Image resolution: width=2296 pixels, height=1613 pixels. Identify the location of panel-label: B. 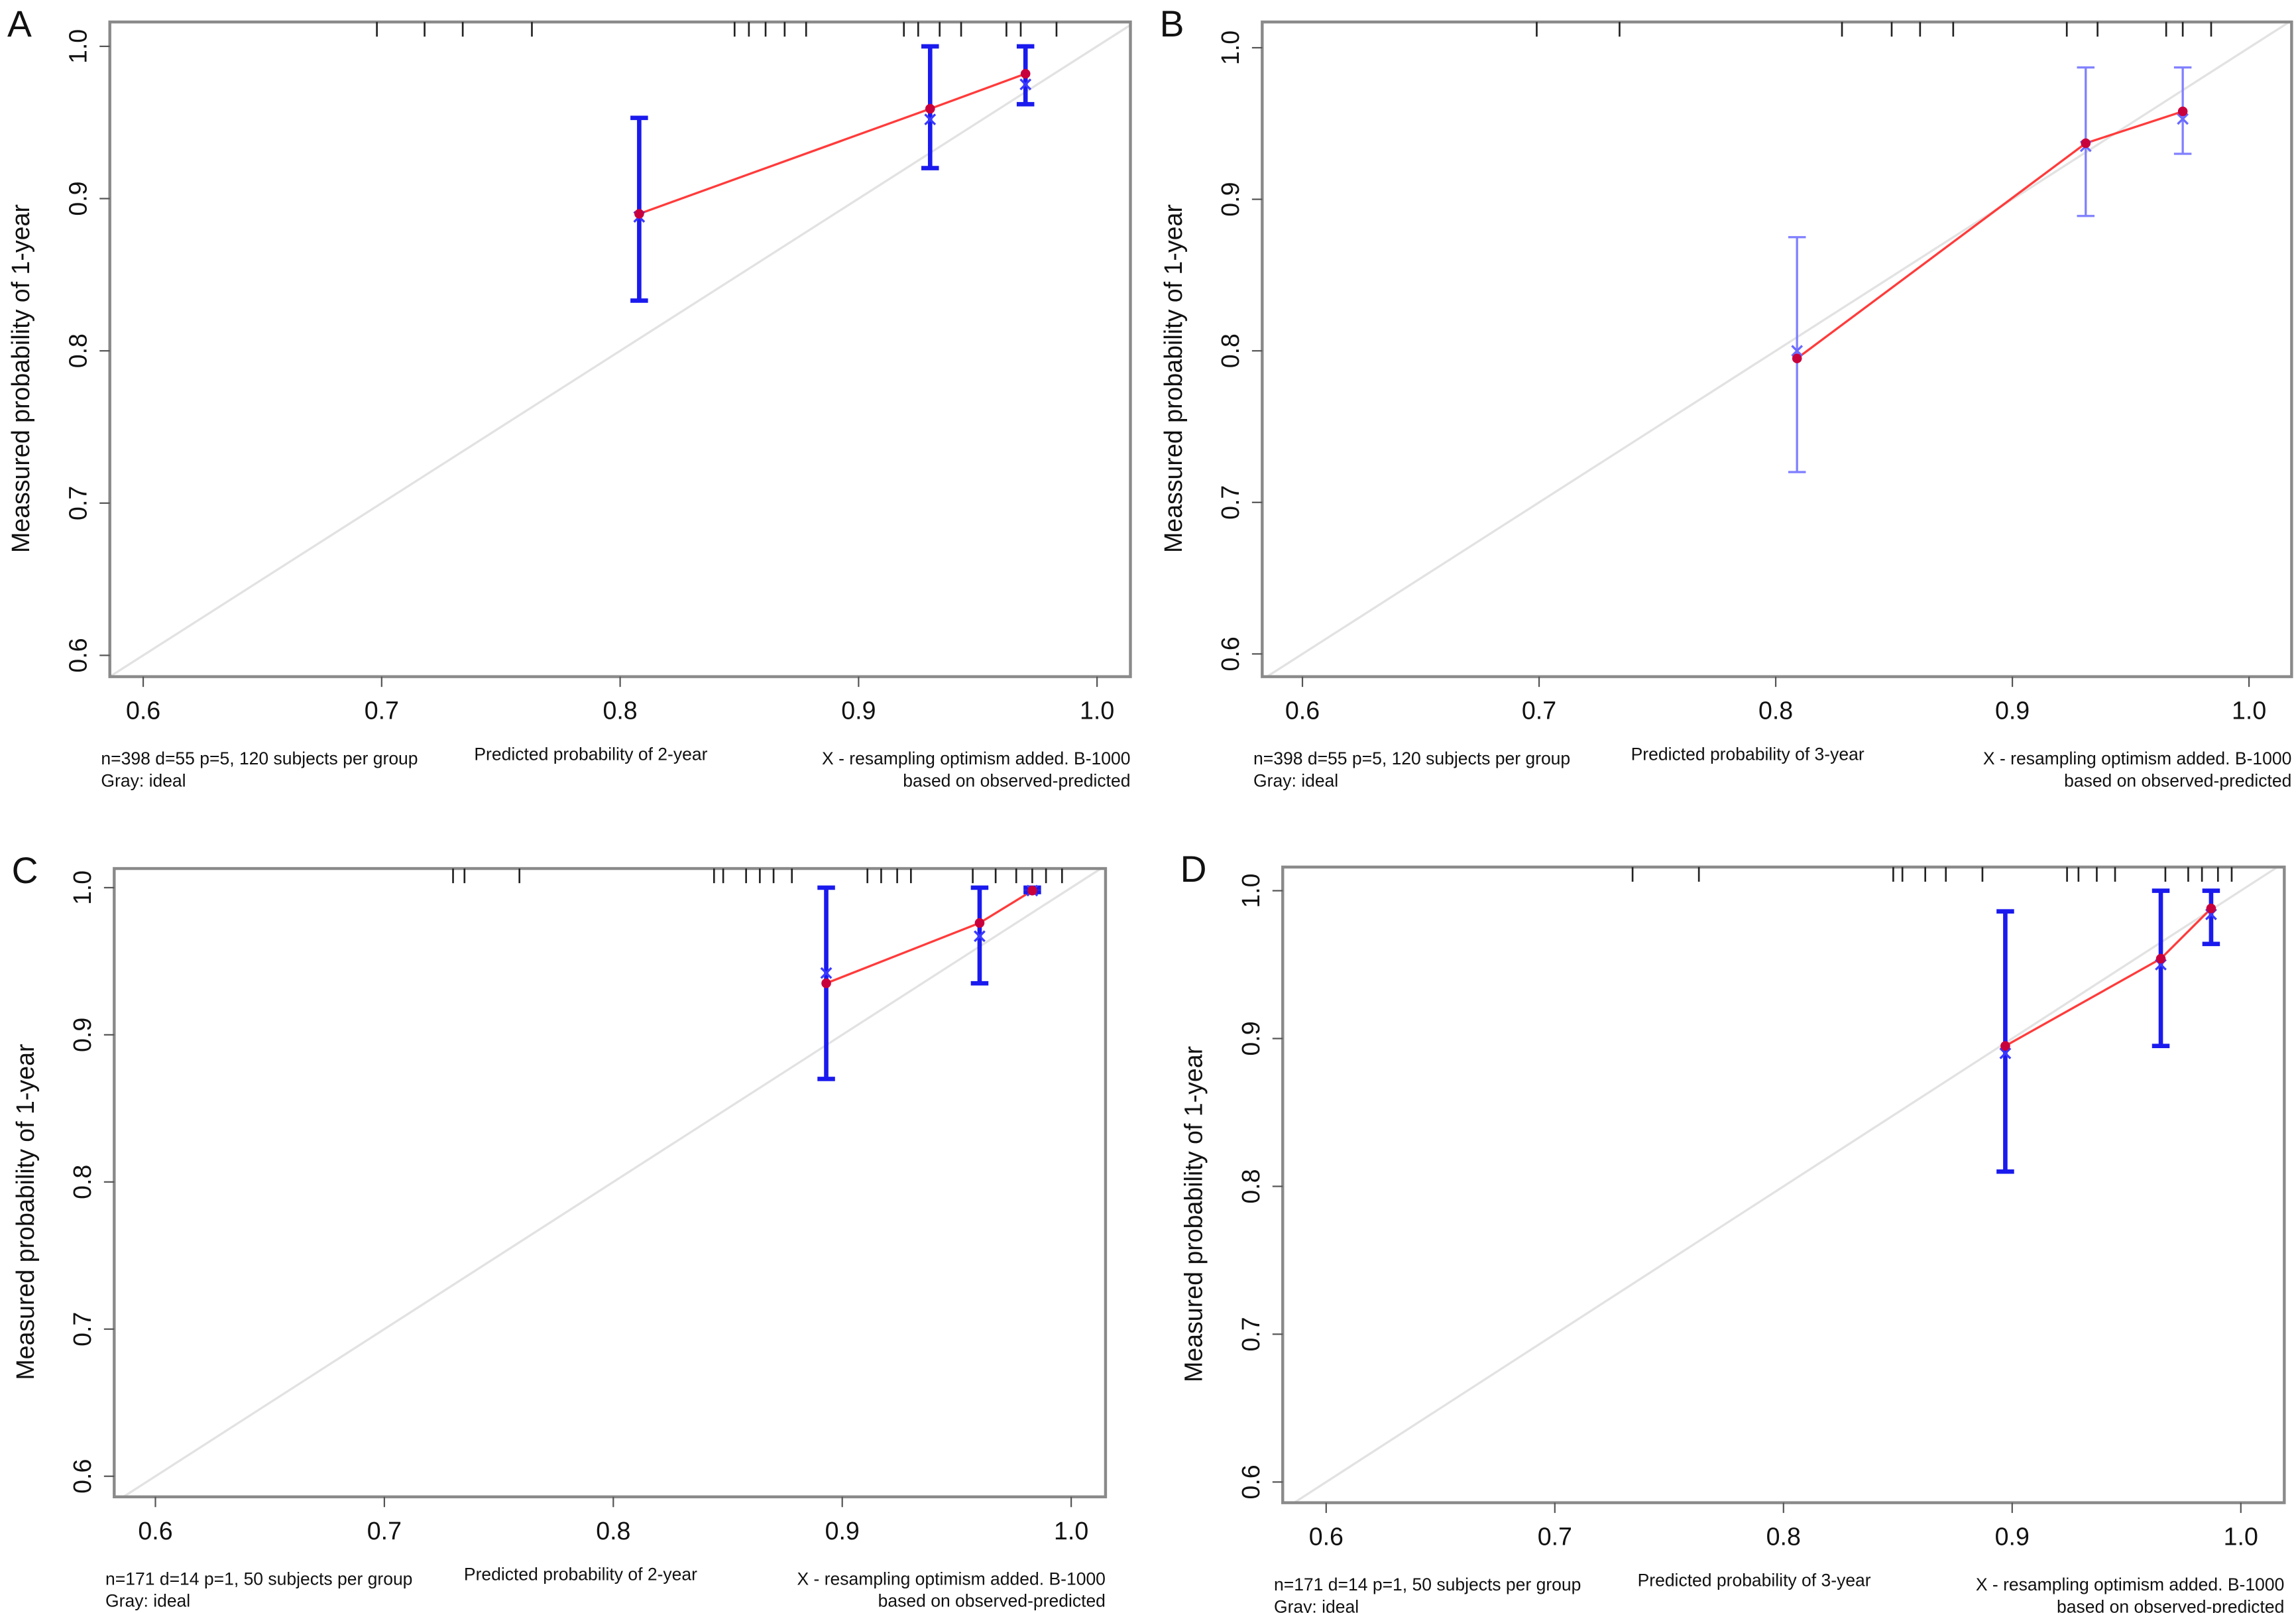
(1172, 23).